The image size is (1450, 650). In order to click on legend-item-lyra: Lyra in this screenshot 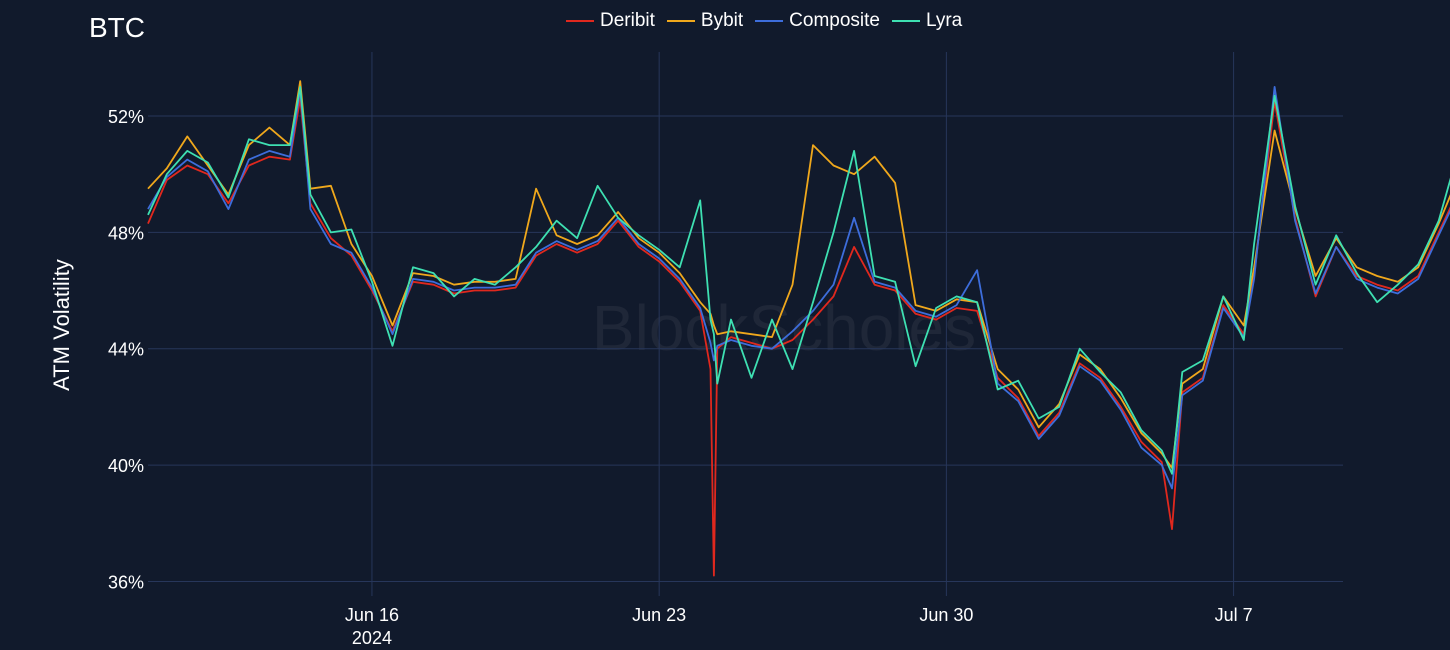, I will do `click(927, 21)`.